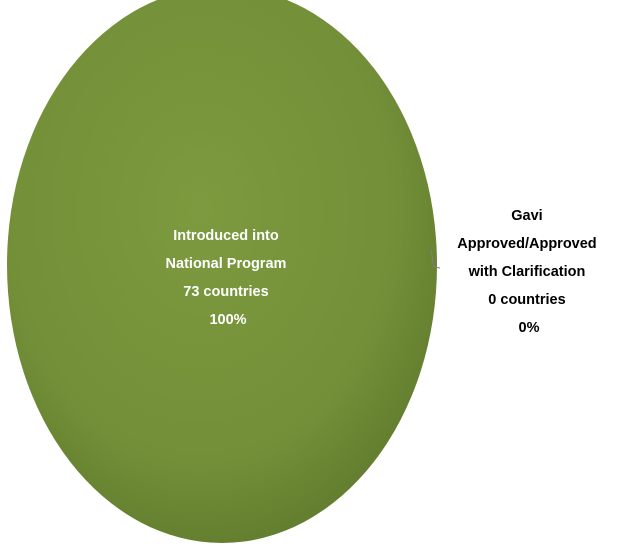 The image size is (621, 545). I want to click on slice-label-gavi-count: 0 countries, so click(526, 300).